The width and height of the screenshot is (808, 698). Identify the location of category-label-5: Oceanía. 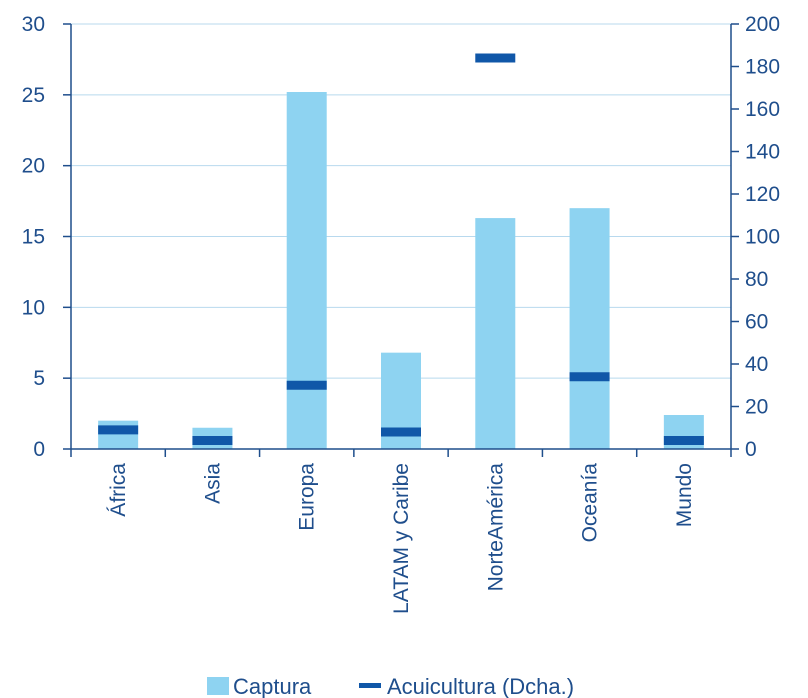
(590, 503).